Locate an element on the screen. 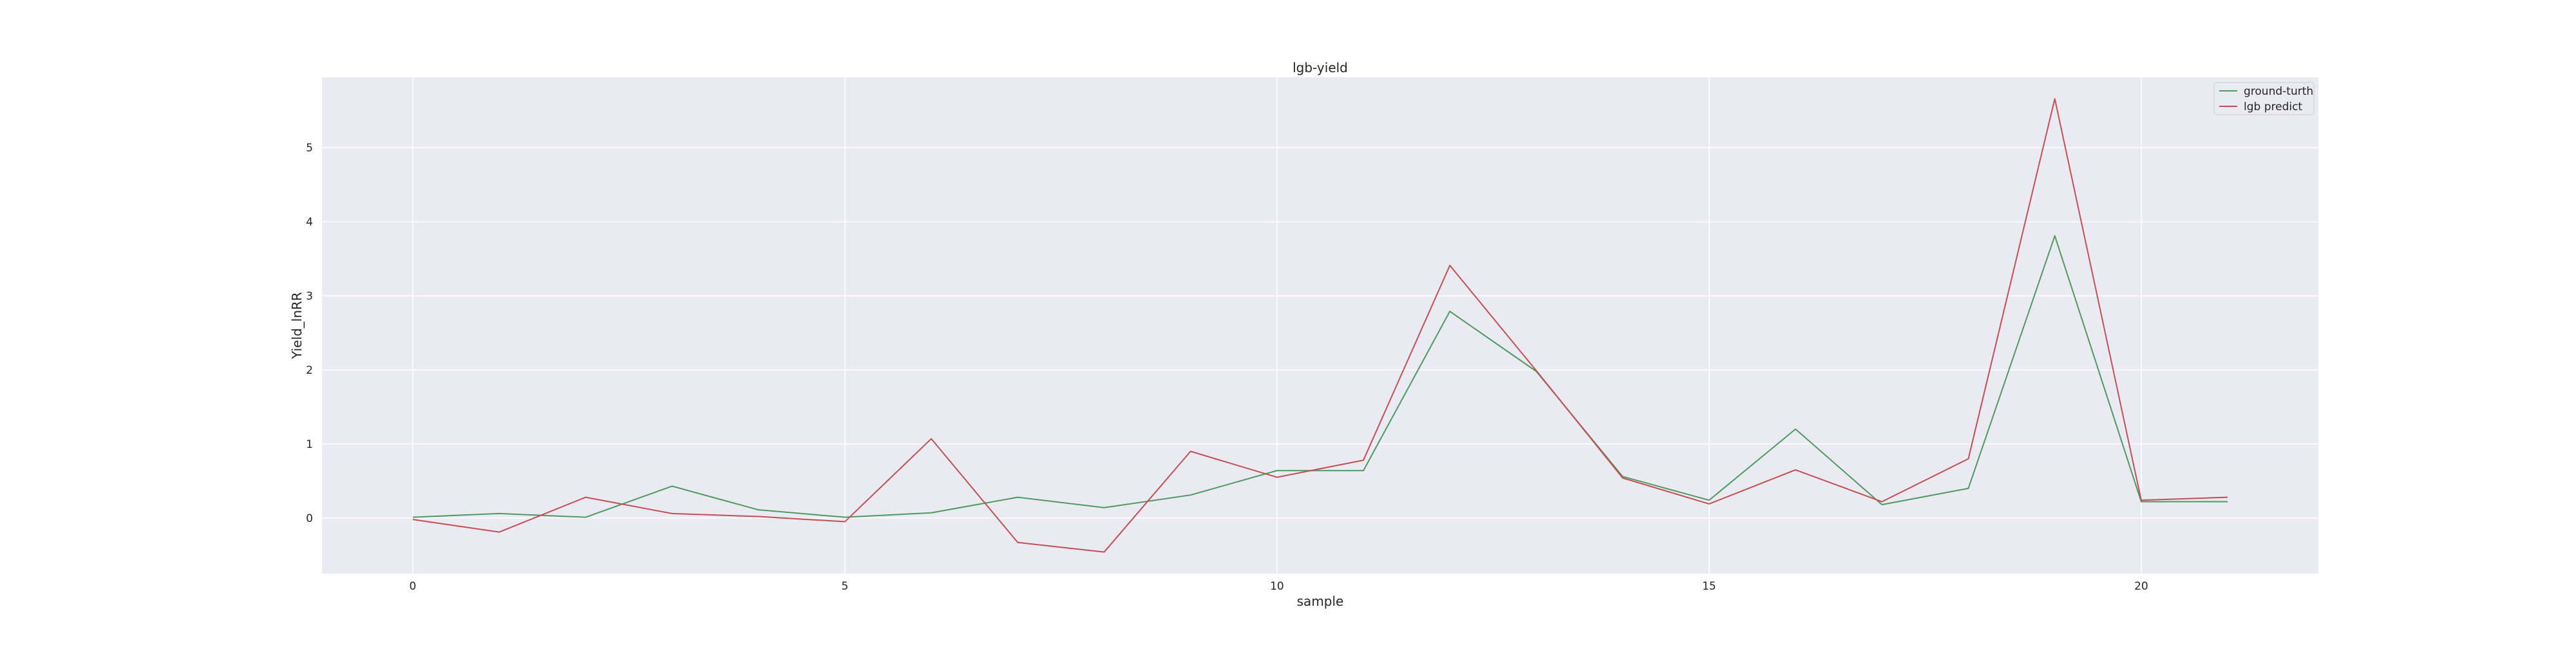  x-tick-label: 20 is located at coordinates (2141, 586).